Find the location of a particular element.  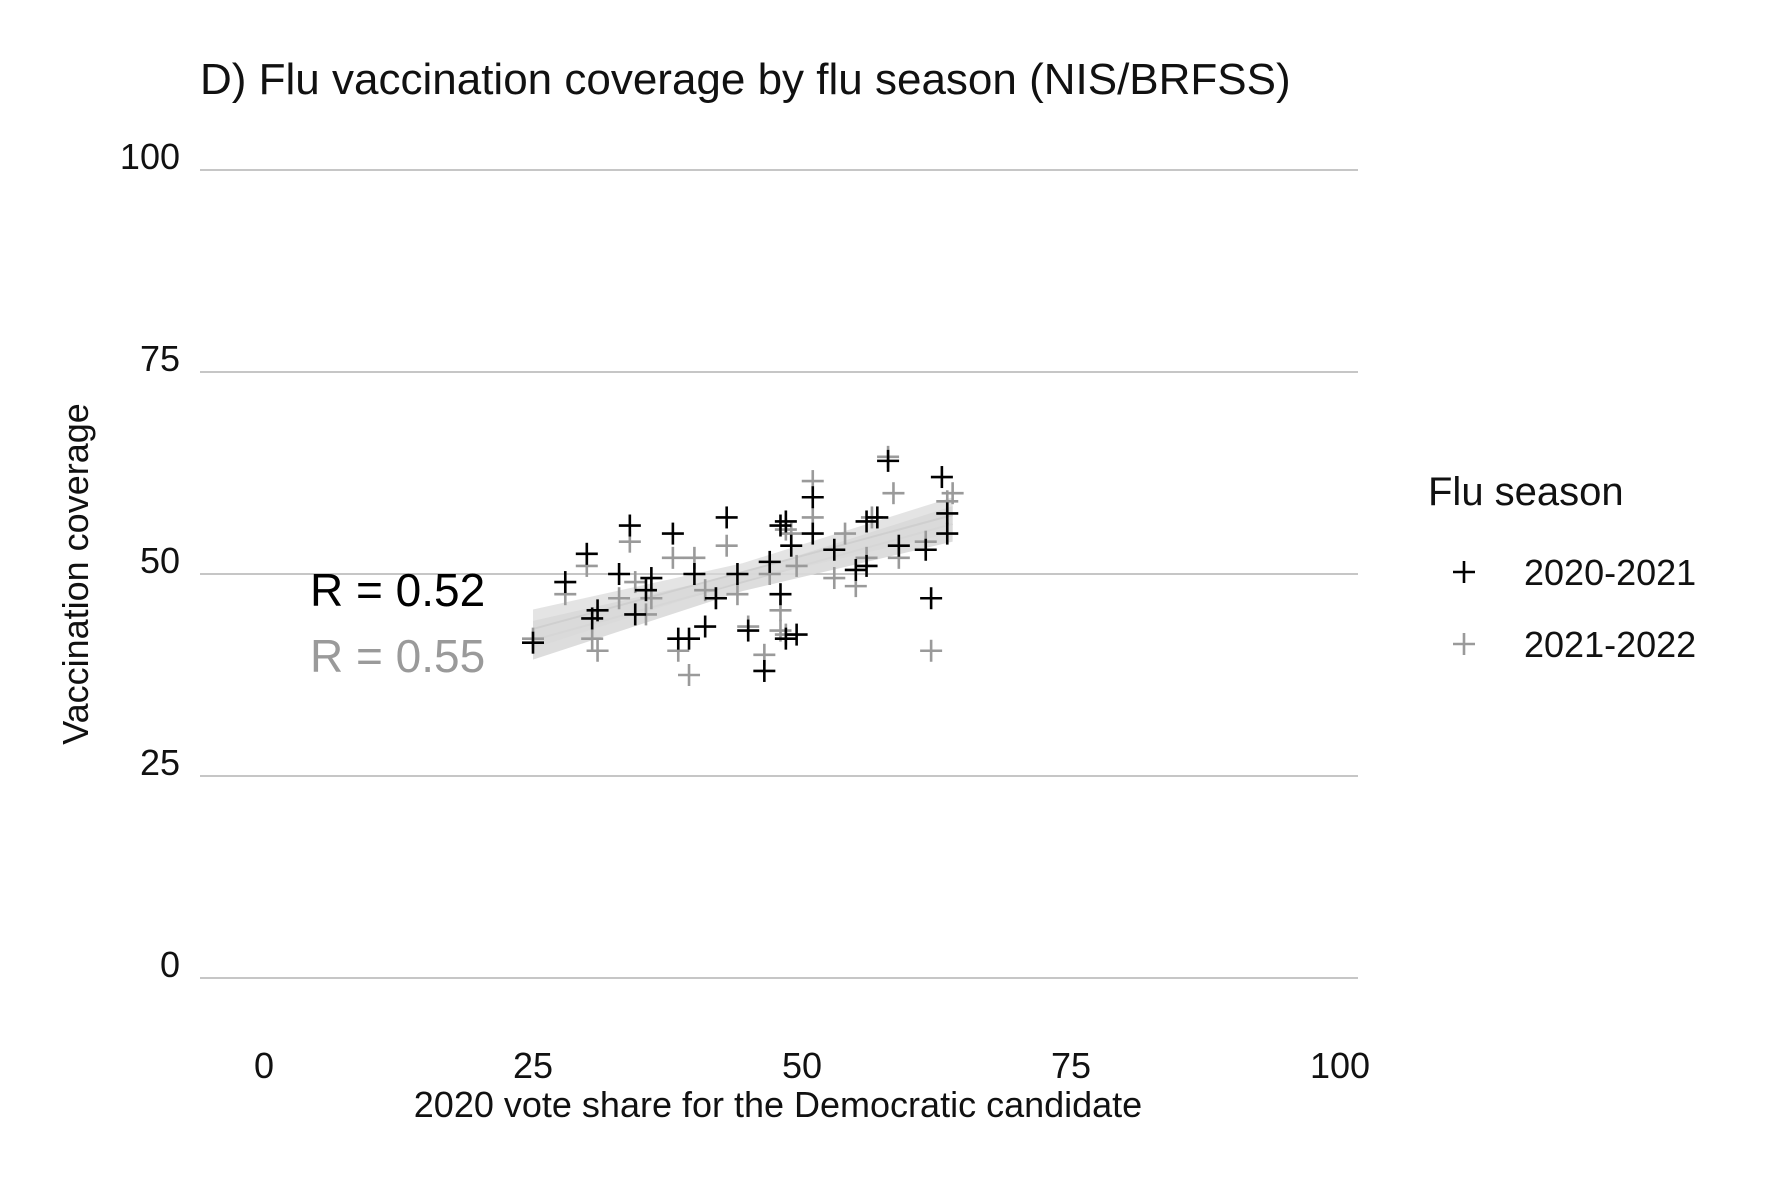

correlation-labels: R = 0.52 R = 0.55 is located at coordinates (397, 623).